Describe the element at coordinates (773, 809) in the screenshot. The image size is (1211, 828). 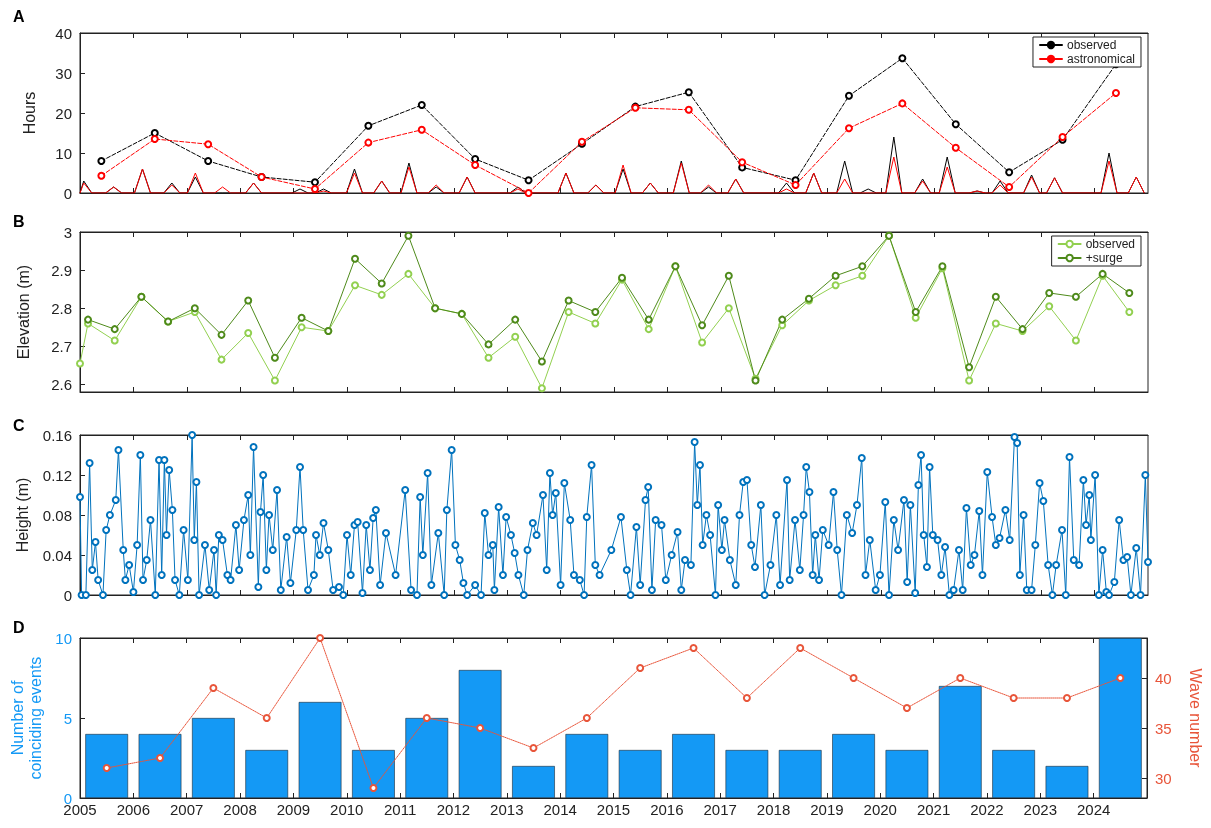
I see `x-tick-label: 2018` at that location.